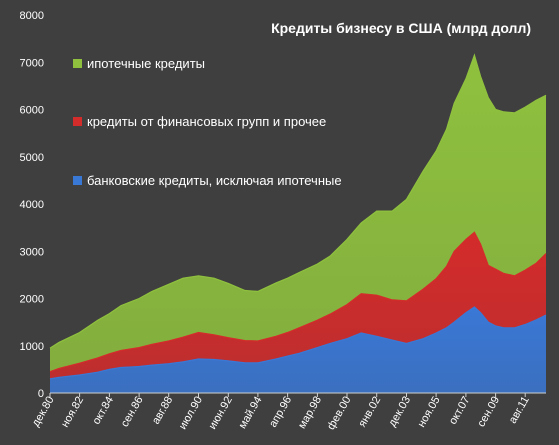 The height and width of the screenshot is (445, 559). Describe the element at coordinates (32, 347) in the screenshot. I see `y-tick-label: 1000` at that location.